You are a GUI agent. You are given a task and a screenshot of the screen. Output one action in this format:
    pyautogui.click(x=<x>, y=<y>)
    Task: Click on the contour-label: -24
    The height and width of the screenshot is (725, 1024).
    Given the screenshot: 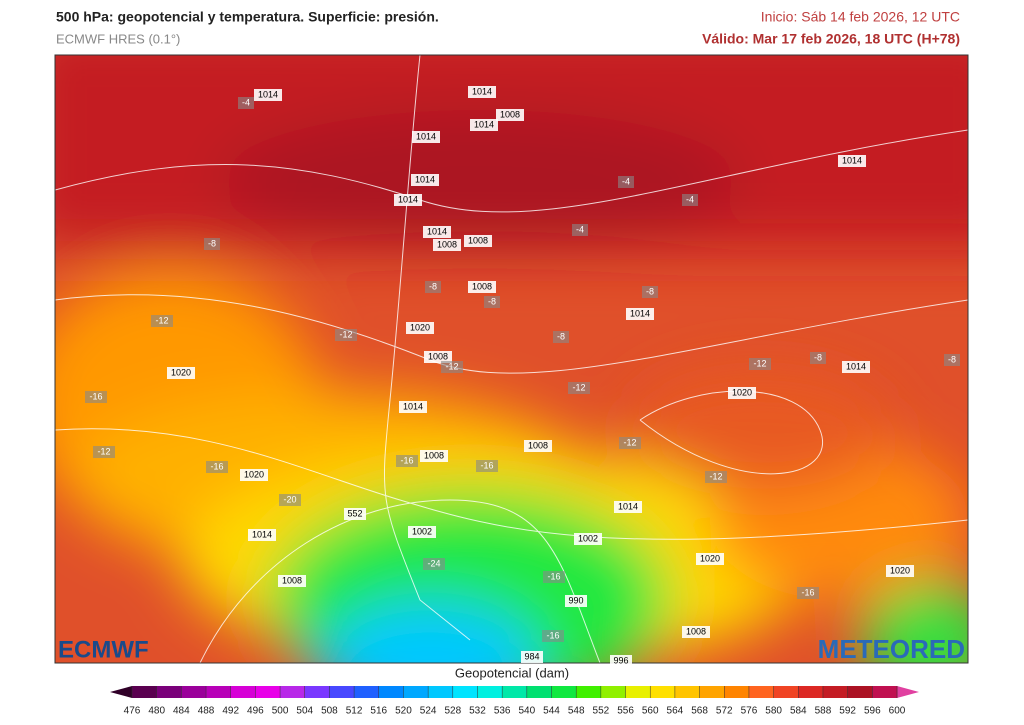 What is the action you would take?
    pyautogui.click(x=433, y=563)
    